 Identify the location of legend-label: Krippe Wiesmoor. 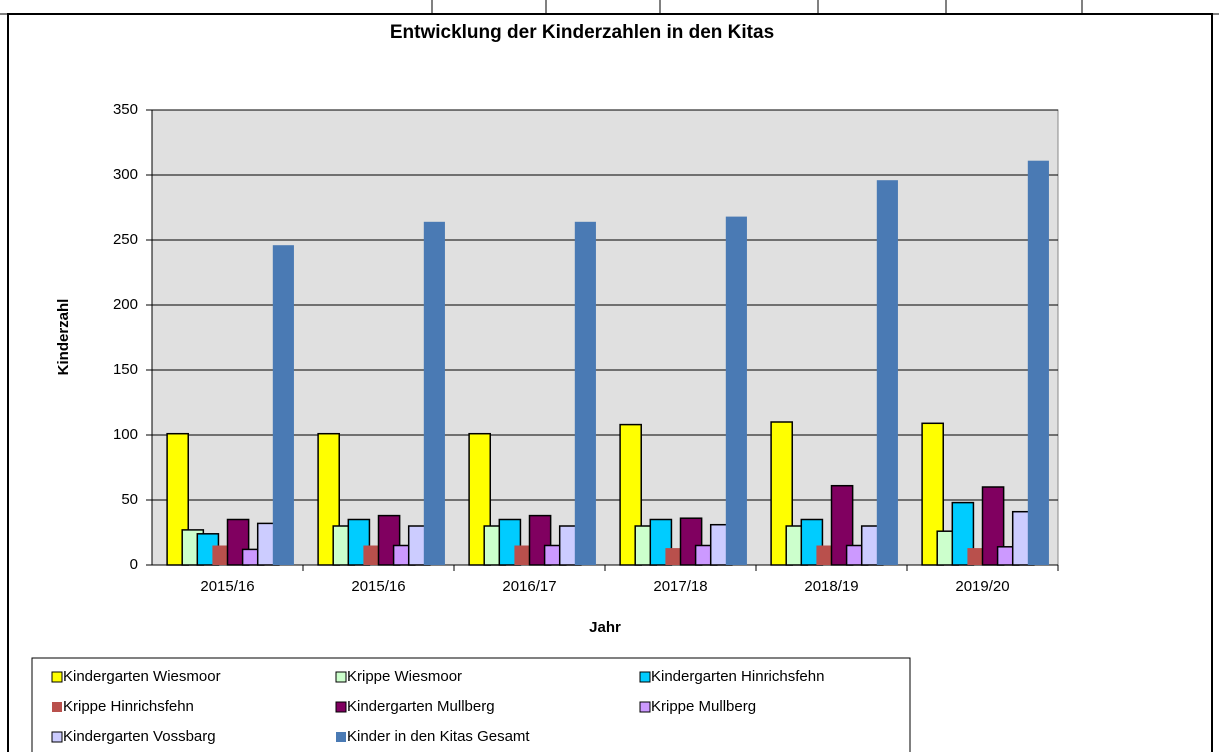
(404, 676).